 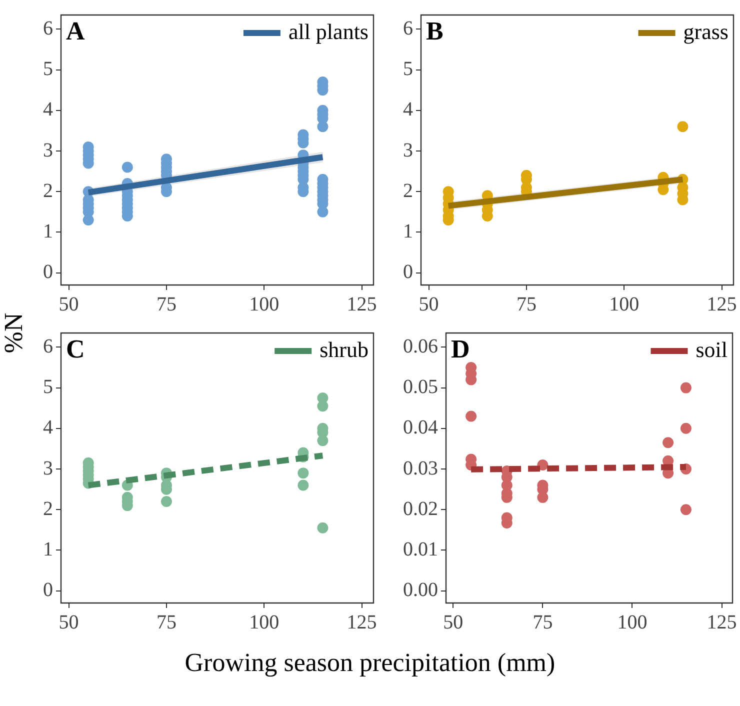 I want to click on legend-label: all plants, so click(x=328, y=31).